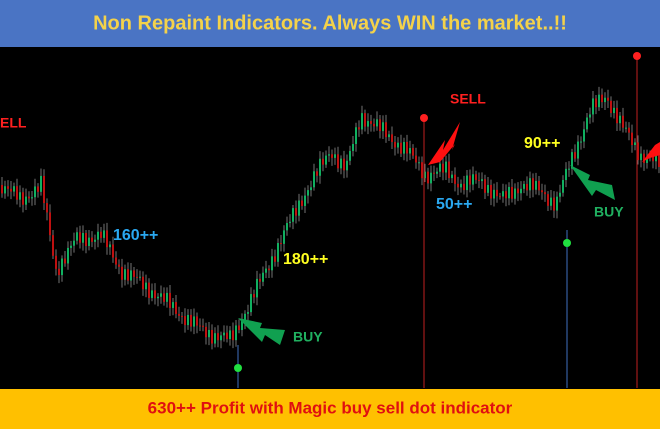 The width and height of the screenshot is (660, 440). Describe the element at coordinates (651, 152) in the screenshot. I see `sell-arrow` at that location.